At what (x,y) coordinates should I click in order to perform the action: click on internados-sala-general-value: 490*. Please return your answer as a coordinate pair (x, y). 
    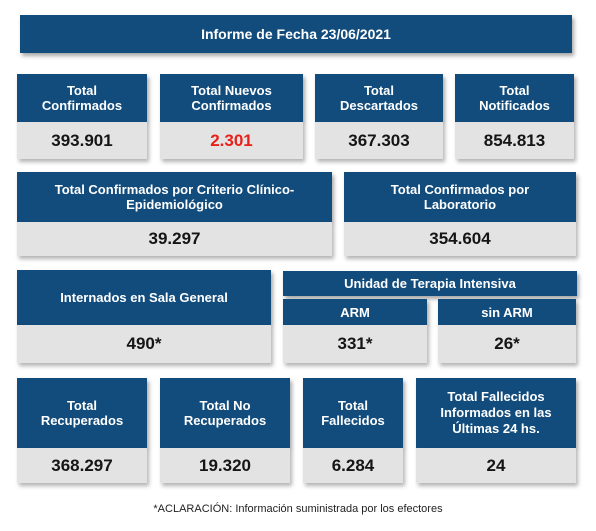
    Looking at the image, I should click on (144, 344).